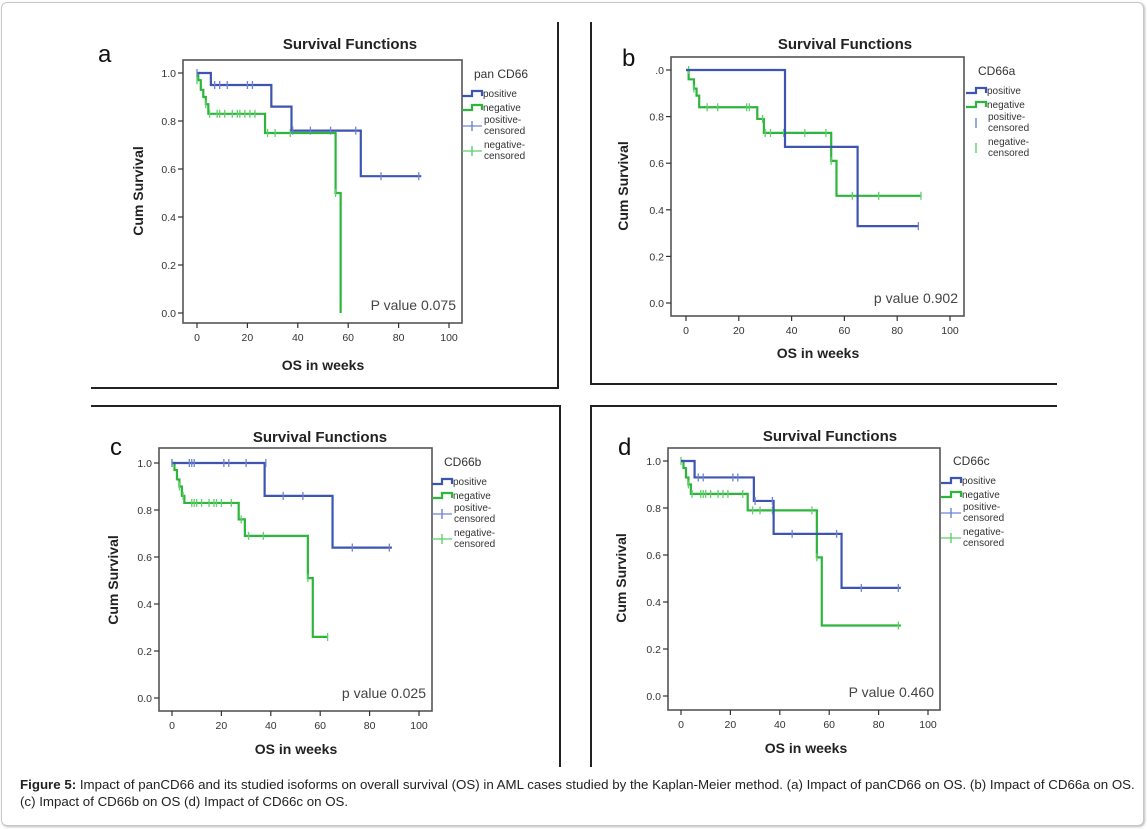  What do you see at coordinates (624, 447) in the screenshot?
I see `panel-letter: d` at bounding box center [624, 447].